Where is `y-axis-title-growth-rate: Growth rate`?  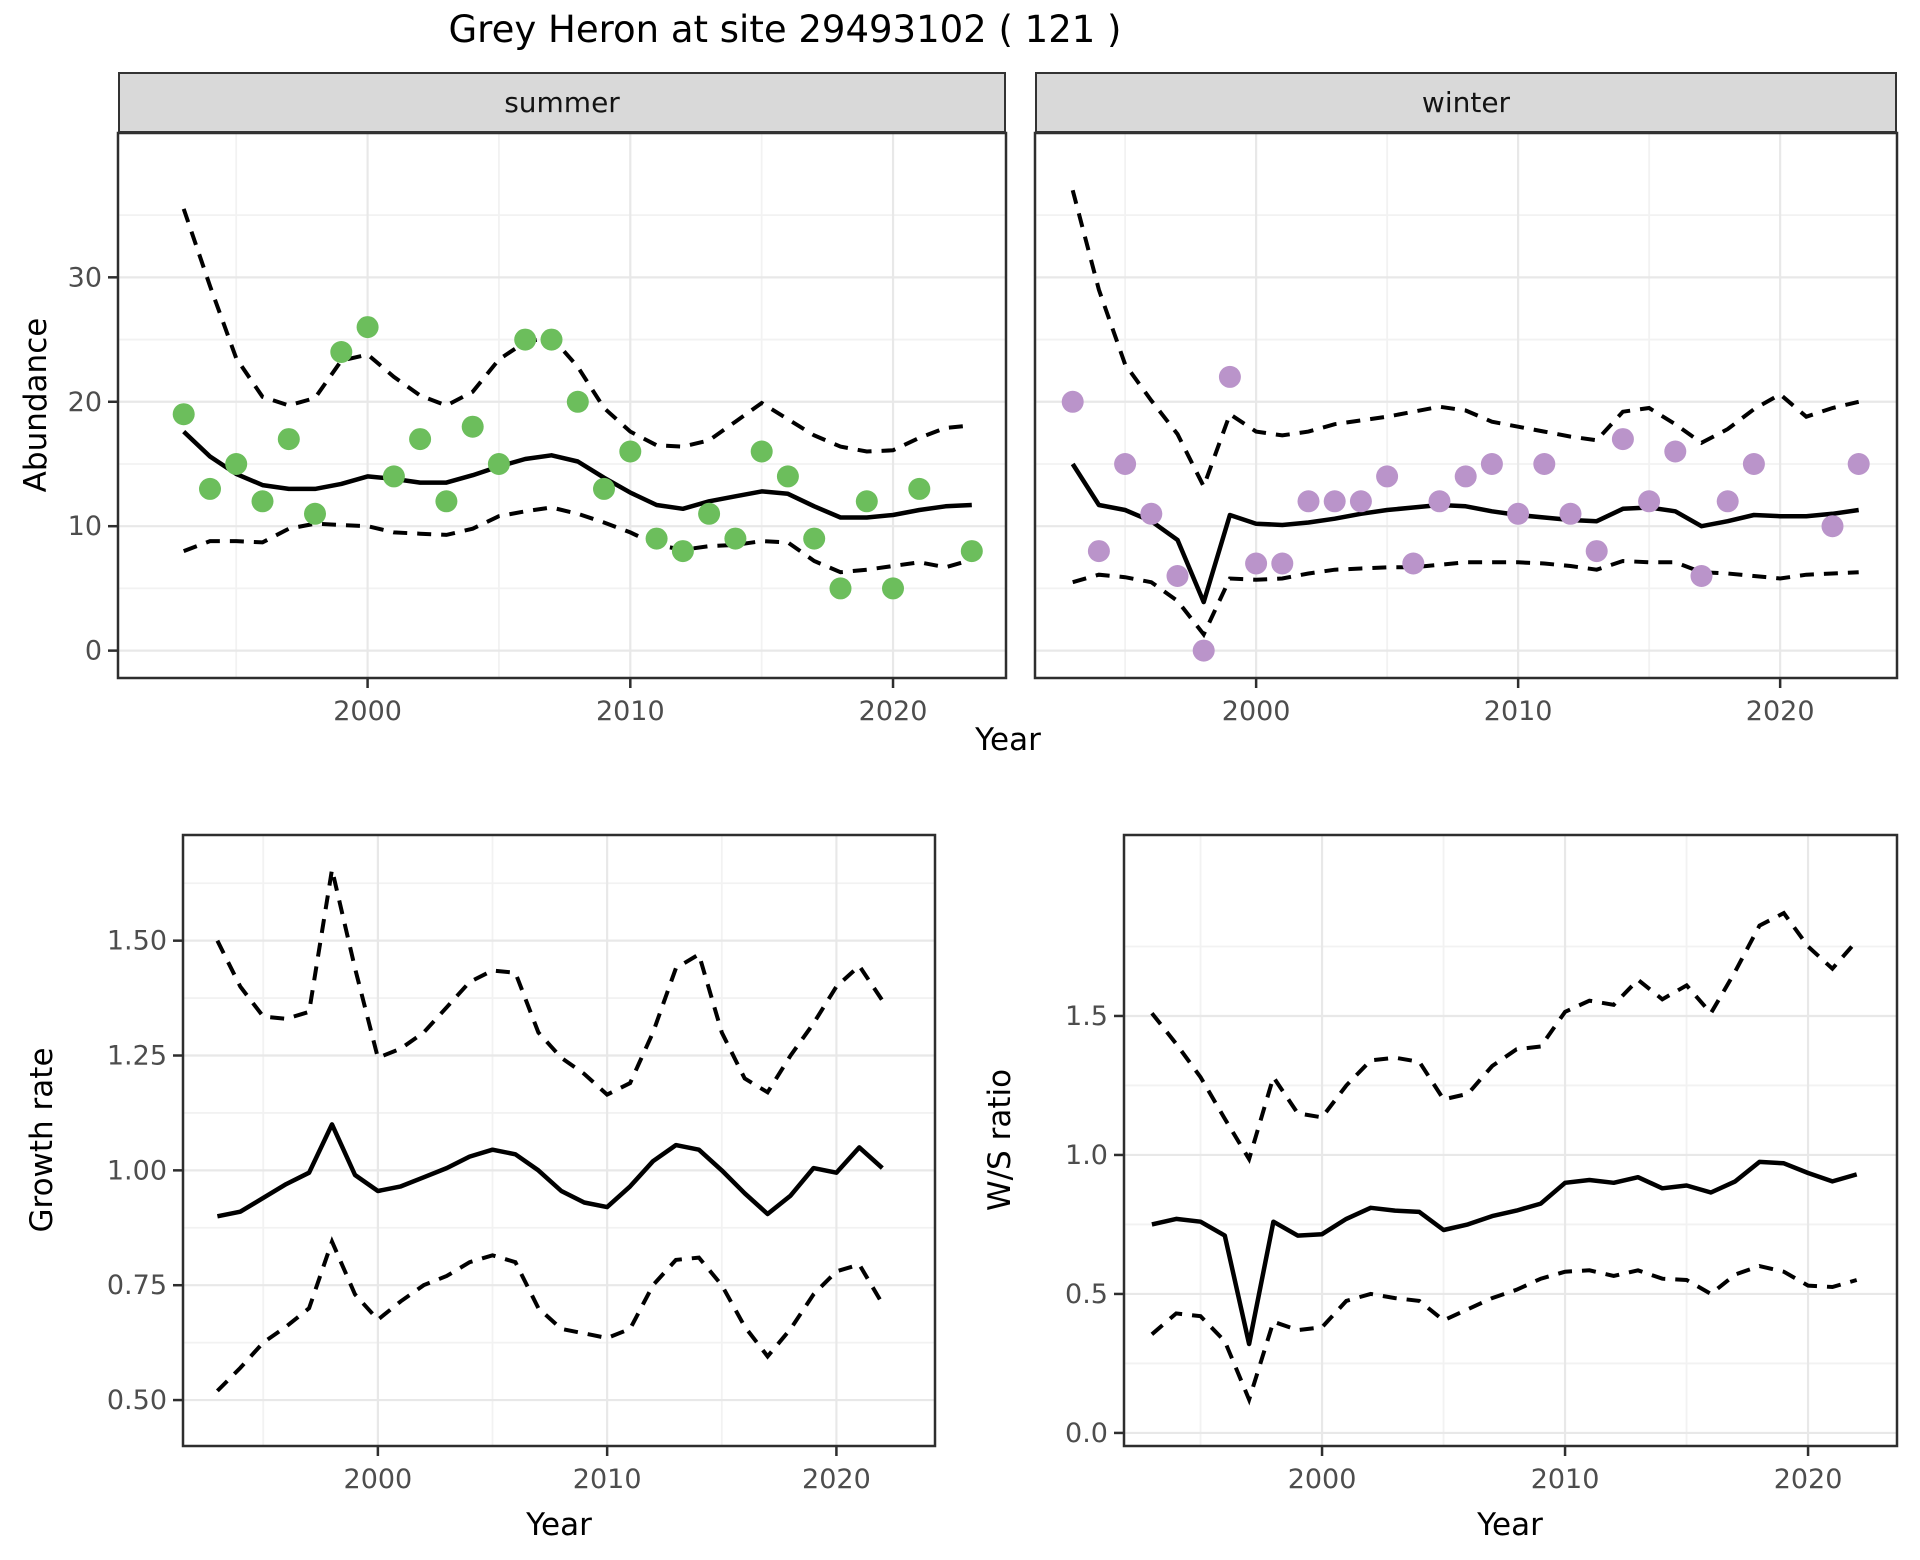
y-axis-title-growth-rate: Growth rate is located at coordinates (42, 1140).